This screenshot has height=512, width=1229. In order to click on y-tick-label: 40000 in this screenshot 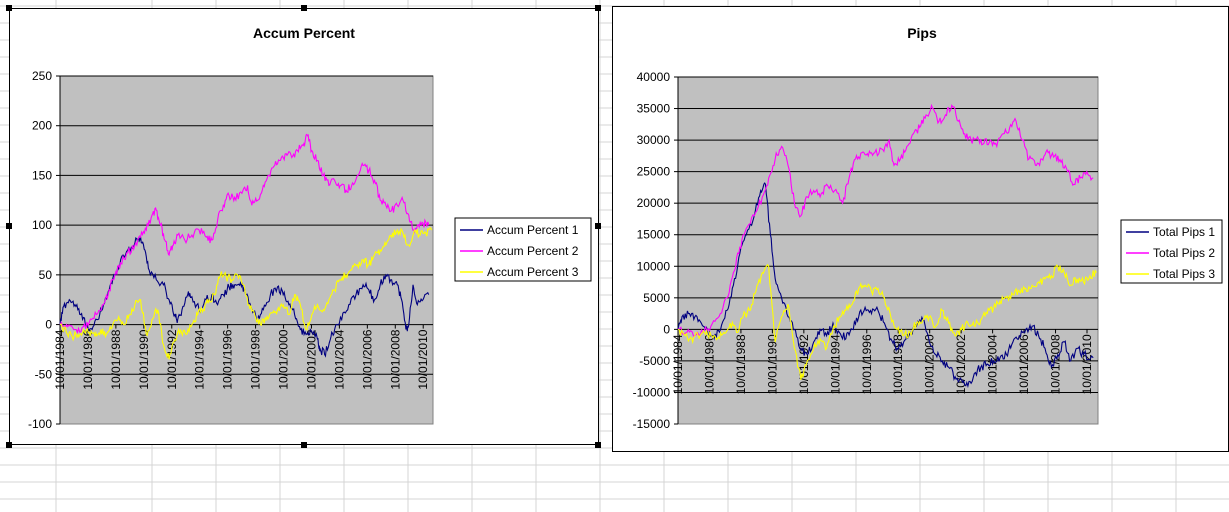, I will do `click(654, 77)`.